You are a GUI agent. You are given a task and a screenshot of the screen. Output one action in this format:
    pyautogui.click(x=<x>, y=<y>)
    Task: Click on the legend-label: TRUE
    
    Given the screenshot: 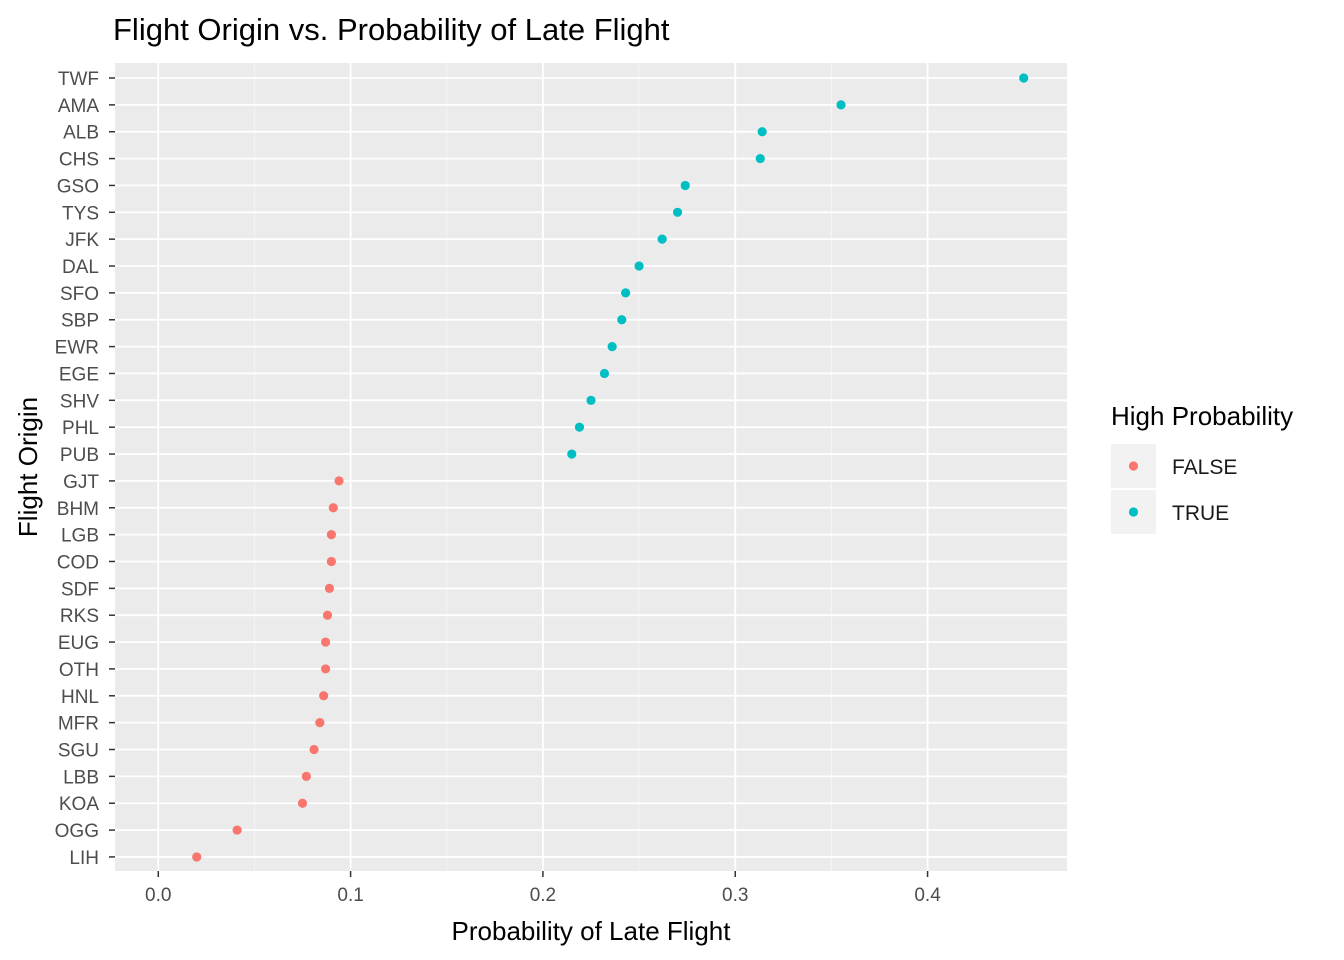 What is the action you would take?
    pyautogui.click(x=1200, y=513)
    